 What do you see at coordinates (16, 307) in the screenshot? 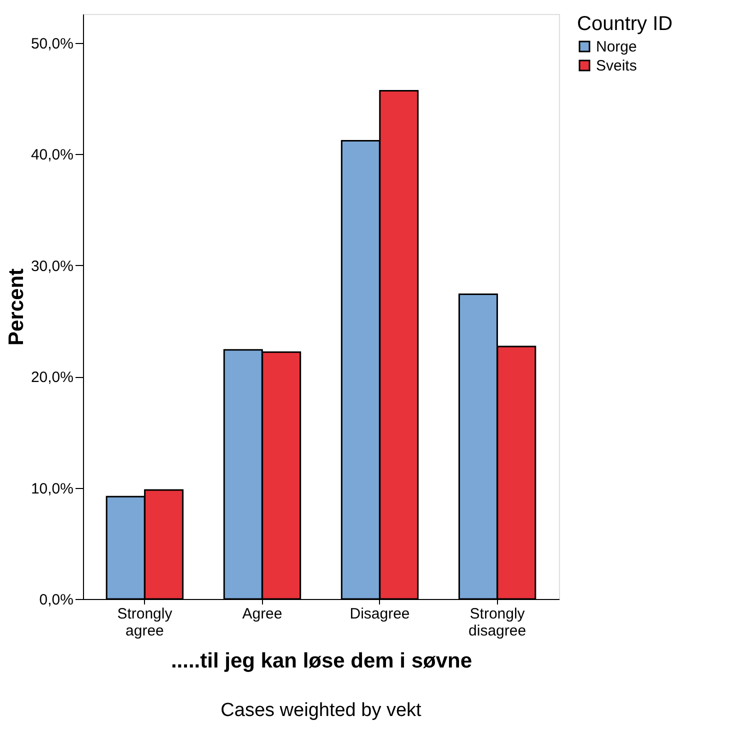
I see `y-axis-title: Percent` at bounding box center [16, 307].